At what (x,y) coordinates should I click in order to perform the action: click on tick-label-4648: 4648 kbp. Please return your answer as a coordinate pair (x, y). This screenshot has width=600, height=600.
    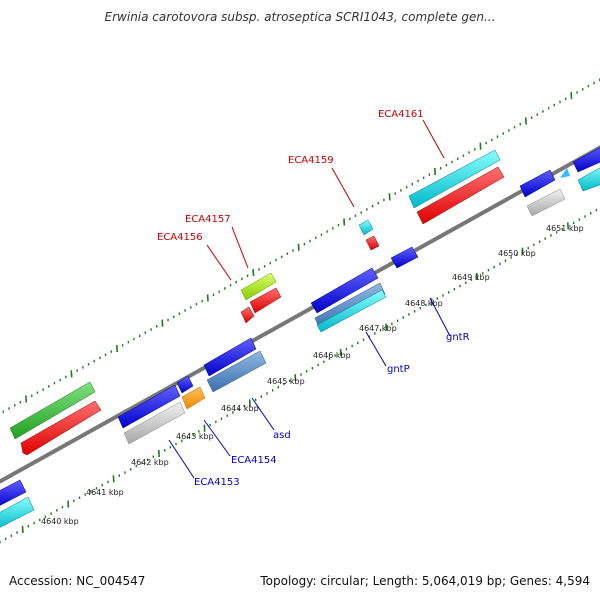
    Looking at the image, I should click on (424, 303).